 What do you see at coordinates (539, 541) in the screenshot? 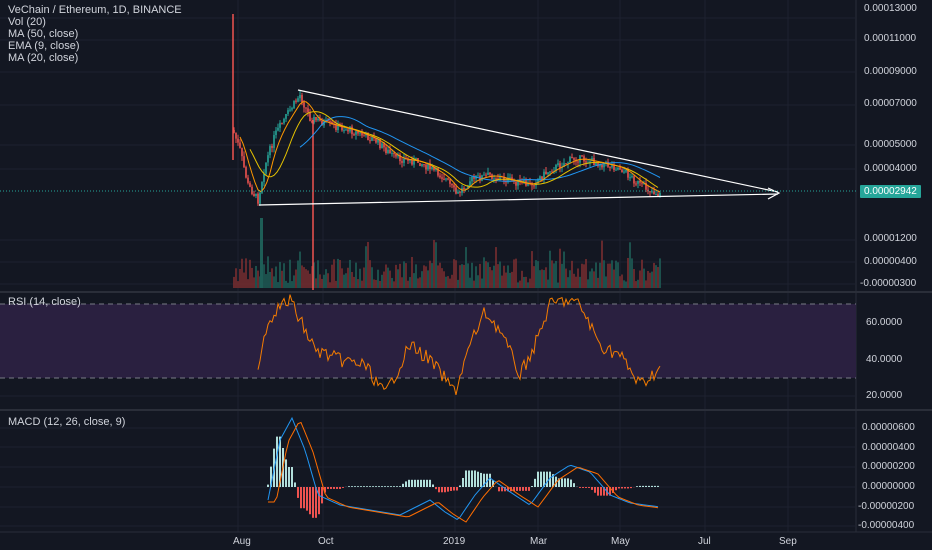
I see `time-label: Mar` at bounding box center [539, 541].